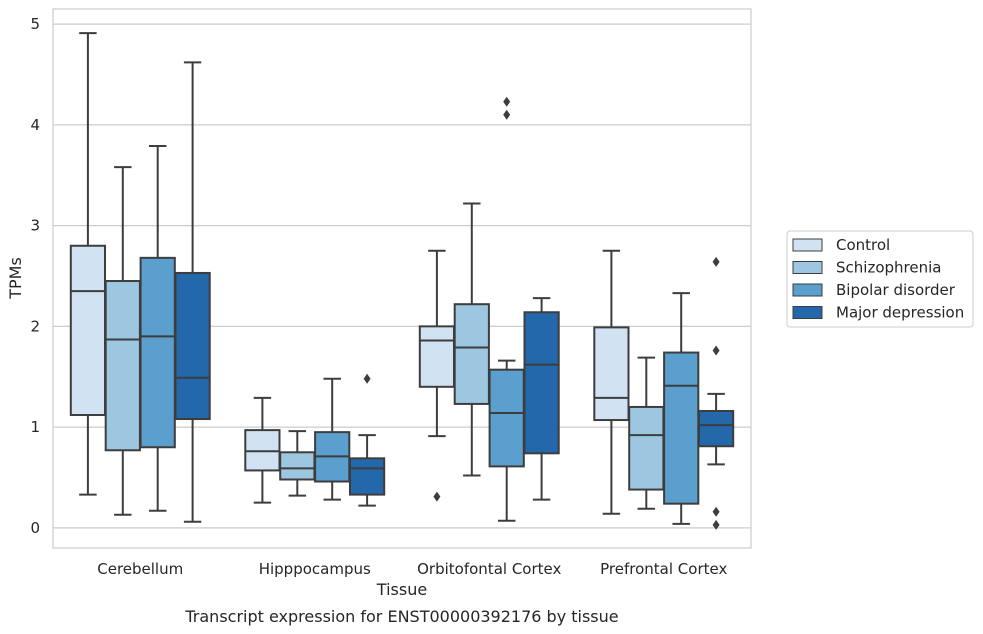 The width and height of the screenshot is (983, 634). Describe the element at coordinates (863, 245) in the screenshot. I see `legend-label: Control` at that location.